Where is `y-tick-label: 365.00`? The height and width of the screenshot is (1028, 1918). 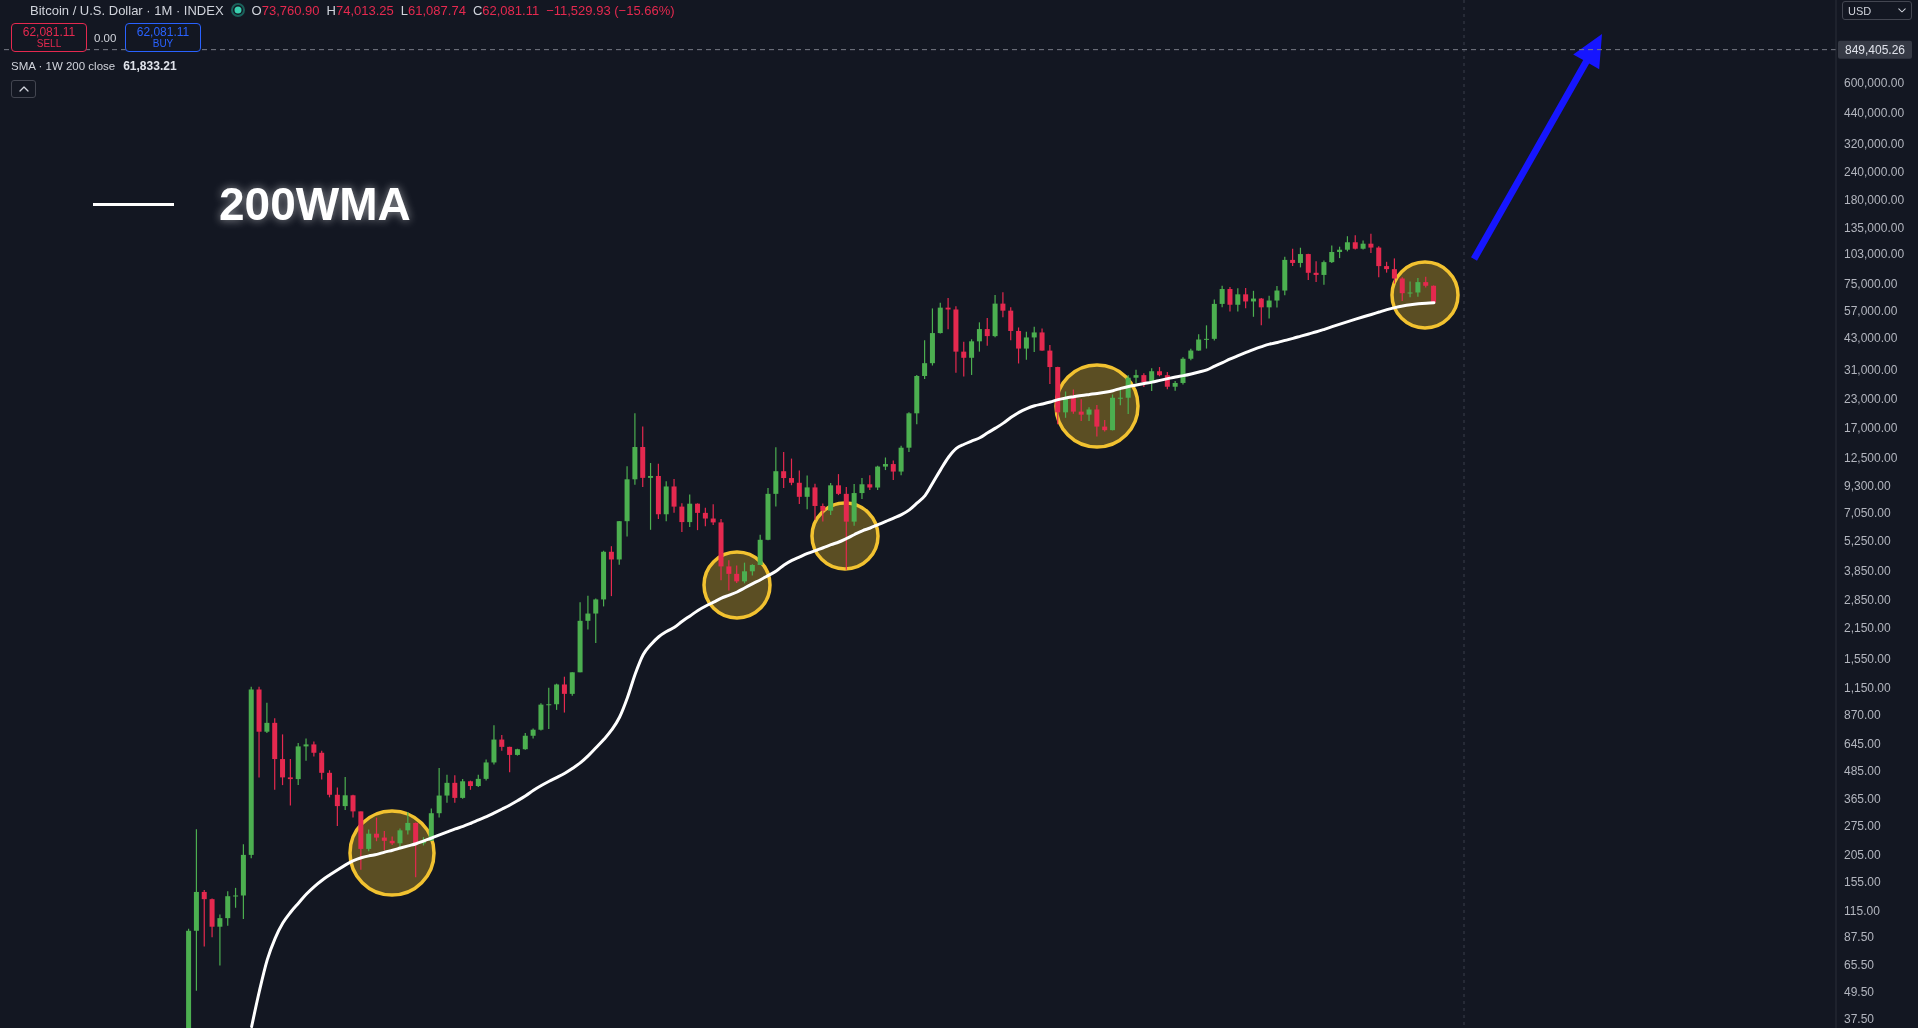
y-tick-label: 365.00 is located at coordinates (1863, 798).